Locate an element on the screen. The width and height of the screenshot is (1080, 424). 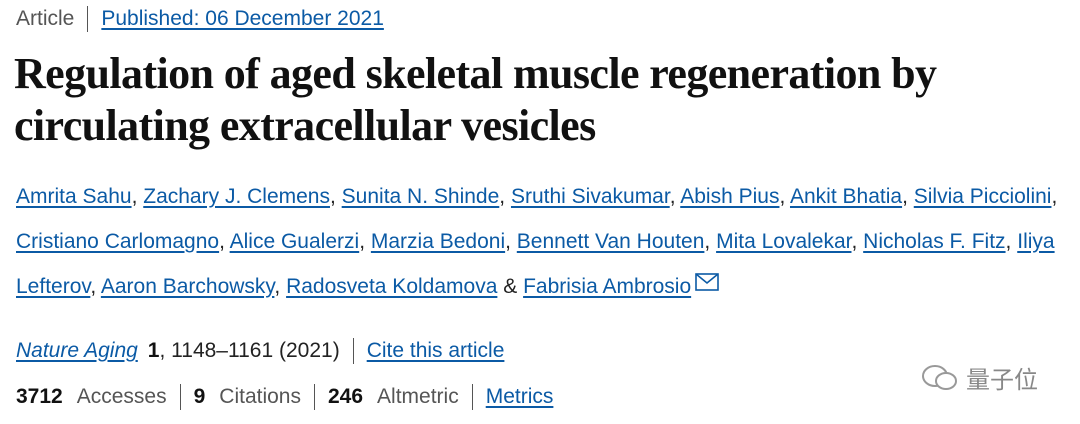
email-icon is located at coordinates (707, 282).